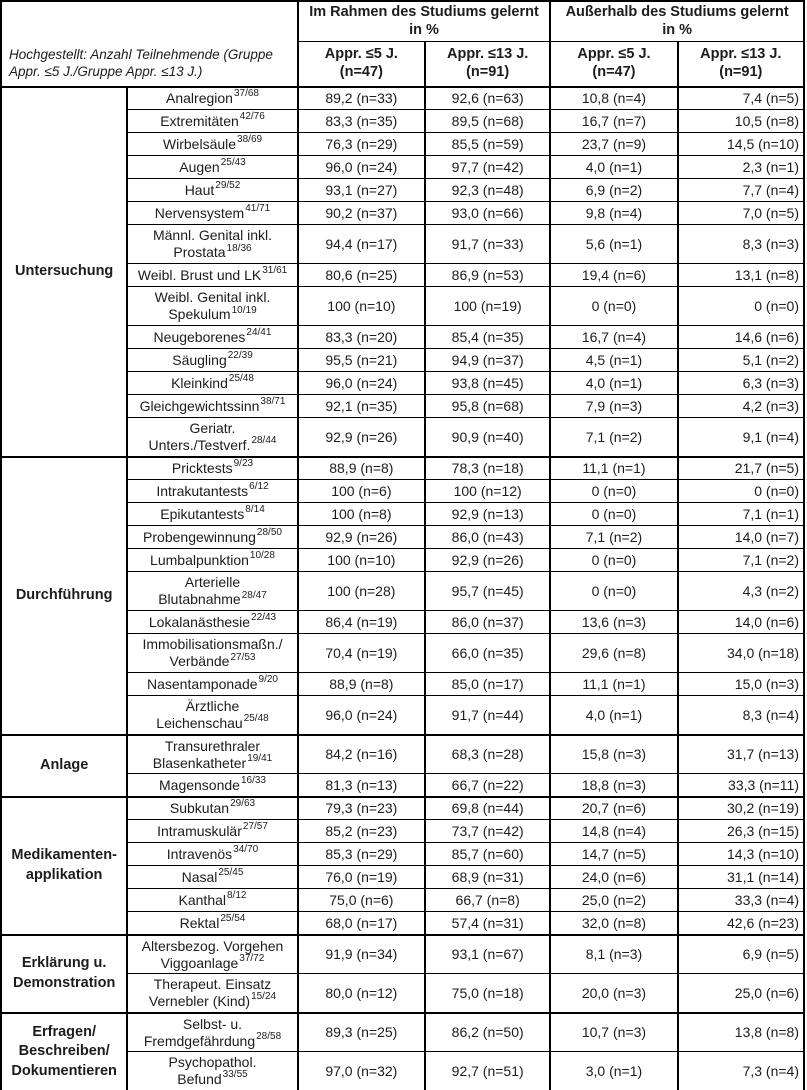 This screenshot has height=1090, width=807. I want to click on group-label-cell: Untersuchung, so click(64, 271).